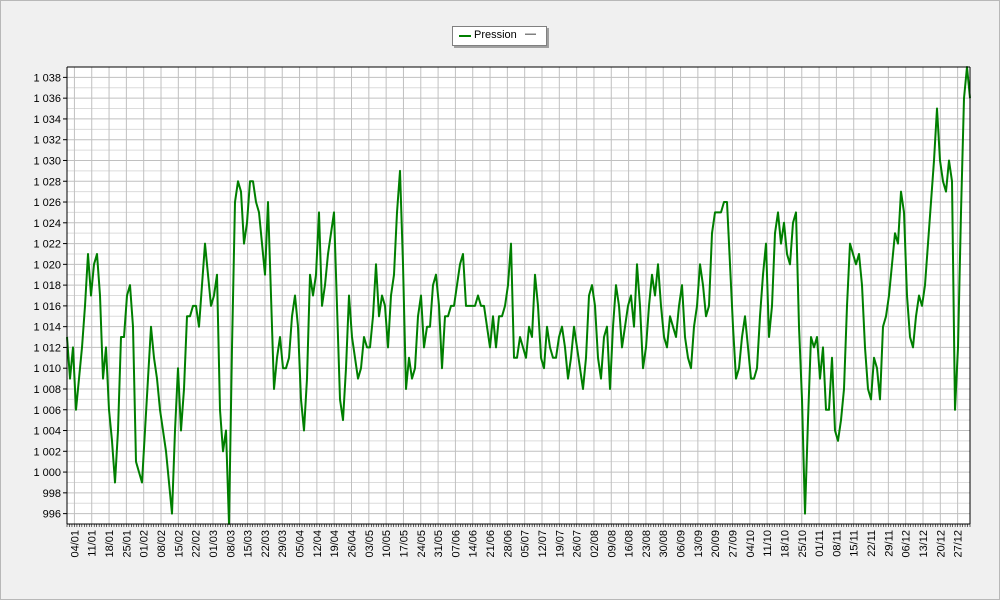 Image resolution: width=1000 pixels, height=600 pixels. What do you see at coordinates (682, 544) in the screenshot?
I see `x-tick-label: 06/09` at bounding box center [682, 544].